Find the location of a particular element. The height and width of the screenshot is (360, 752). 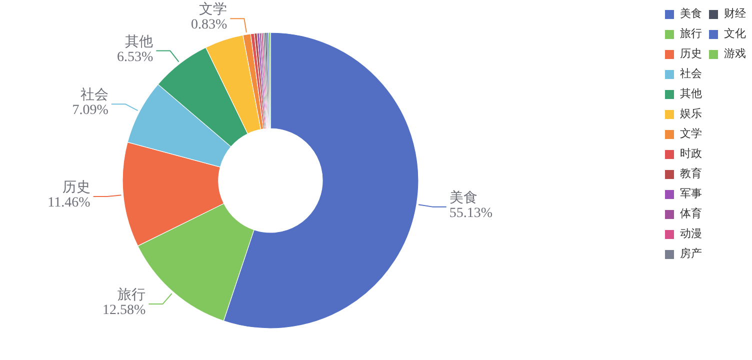

legend-label: 时政 is located at coordinates (691, 153).